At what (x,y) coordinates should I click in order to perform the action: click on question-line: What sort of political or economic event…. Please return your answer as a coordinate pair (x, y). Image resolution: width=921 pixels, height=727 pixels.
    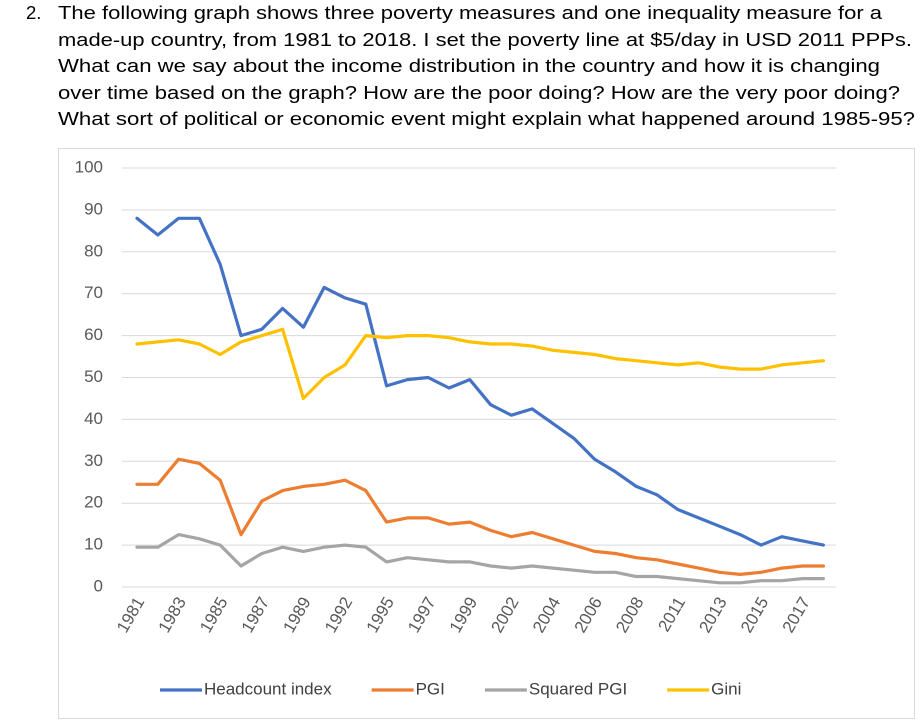
    Looking at the image, I should click on (486, 118).